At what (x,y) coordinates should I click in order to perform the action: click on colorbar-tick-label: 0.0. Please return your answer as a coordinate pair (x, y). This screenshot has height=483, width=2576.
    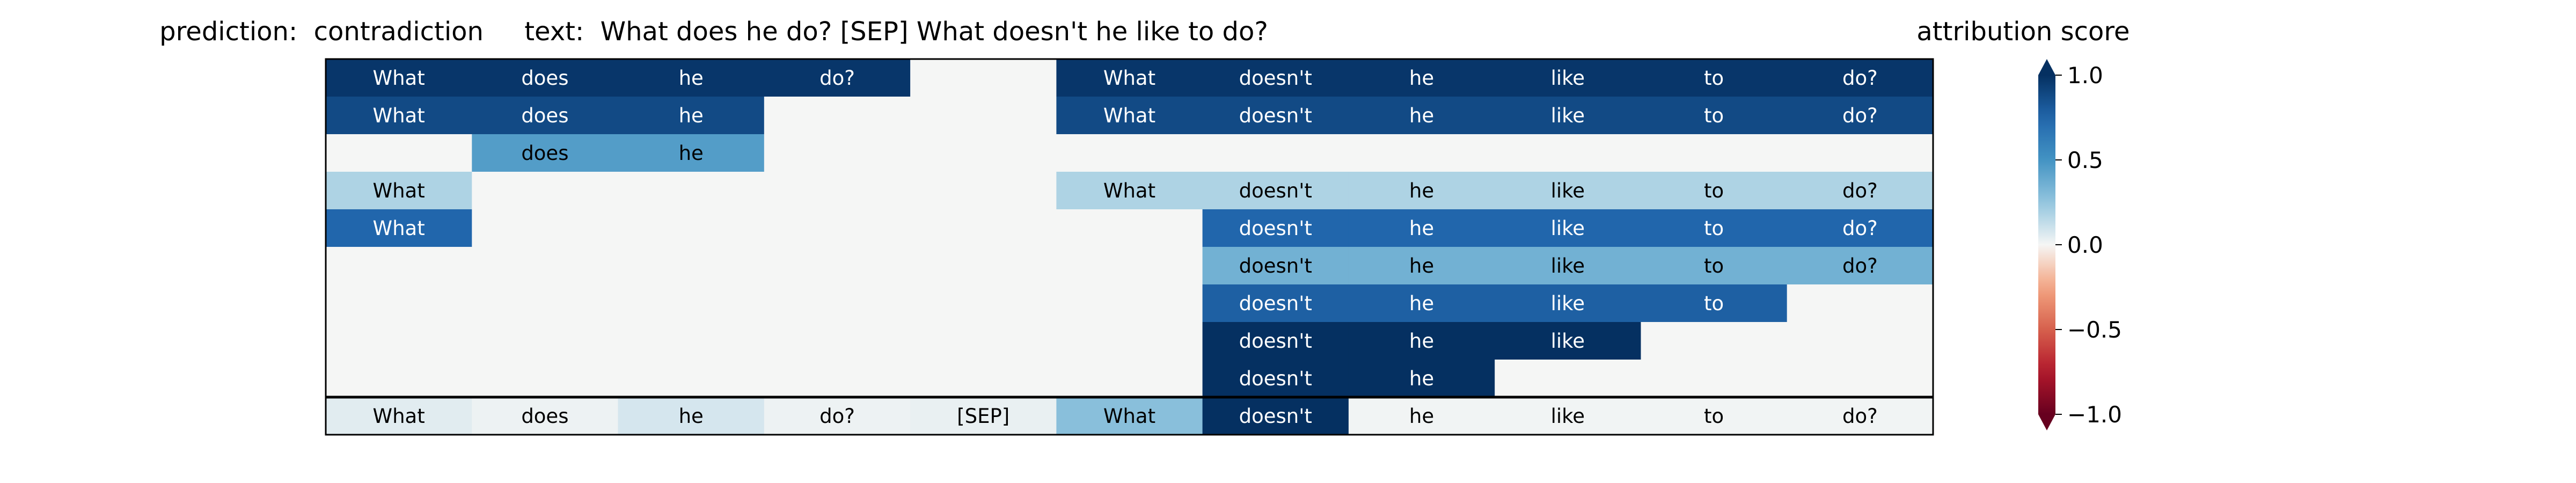
    Looking at the image, I should click on (2085, 245).